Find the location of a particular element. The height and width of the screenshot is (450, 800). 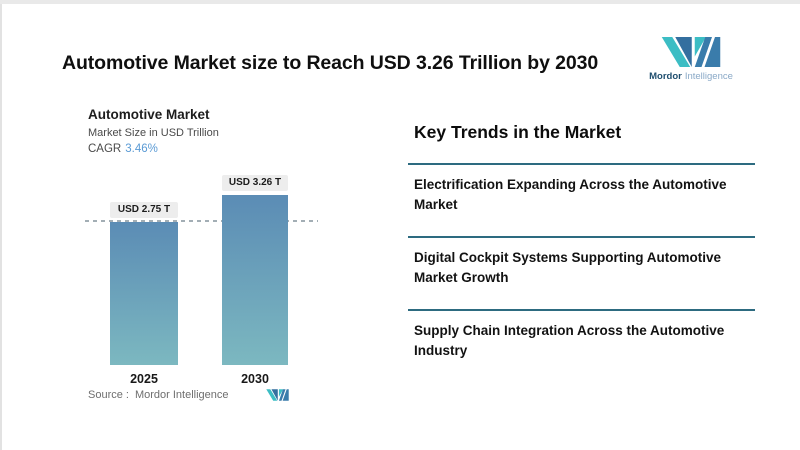

reference-dashed-line is located at coordinates (201, 221).